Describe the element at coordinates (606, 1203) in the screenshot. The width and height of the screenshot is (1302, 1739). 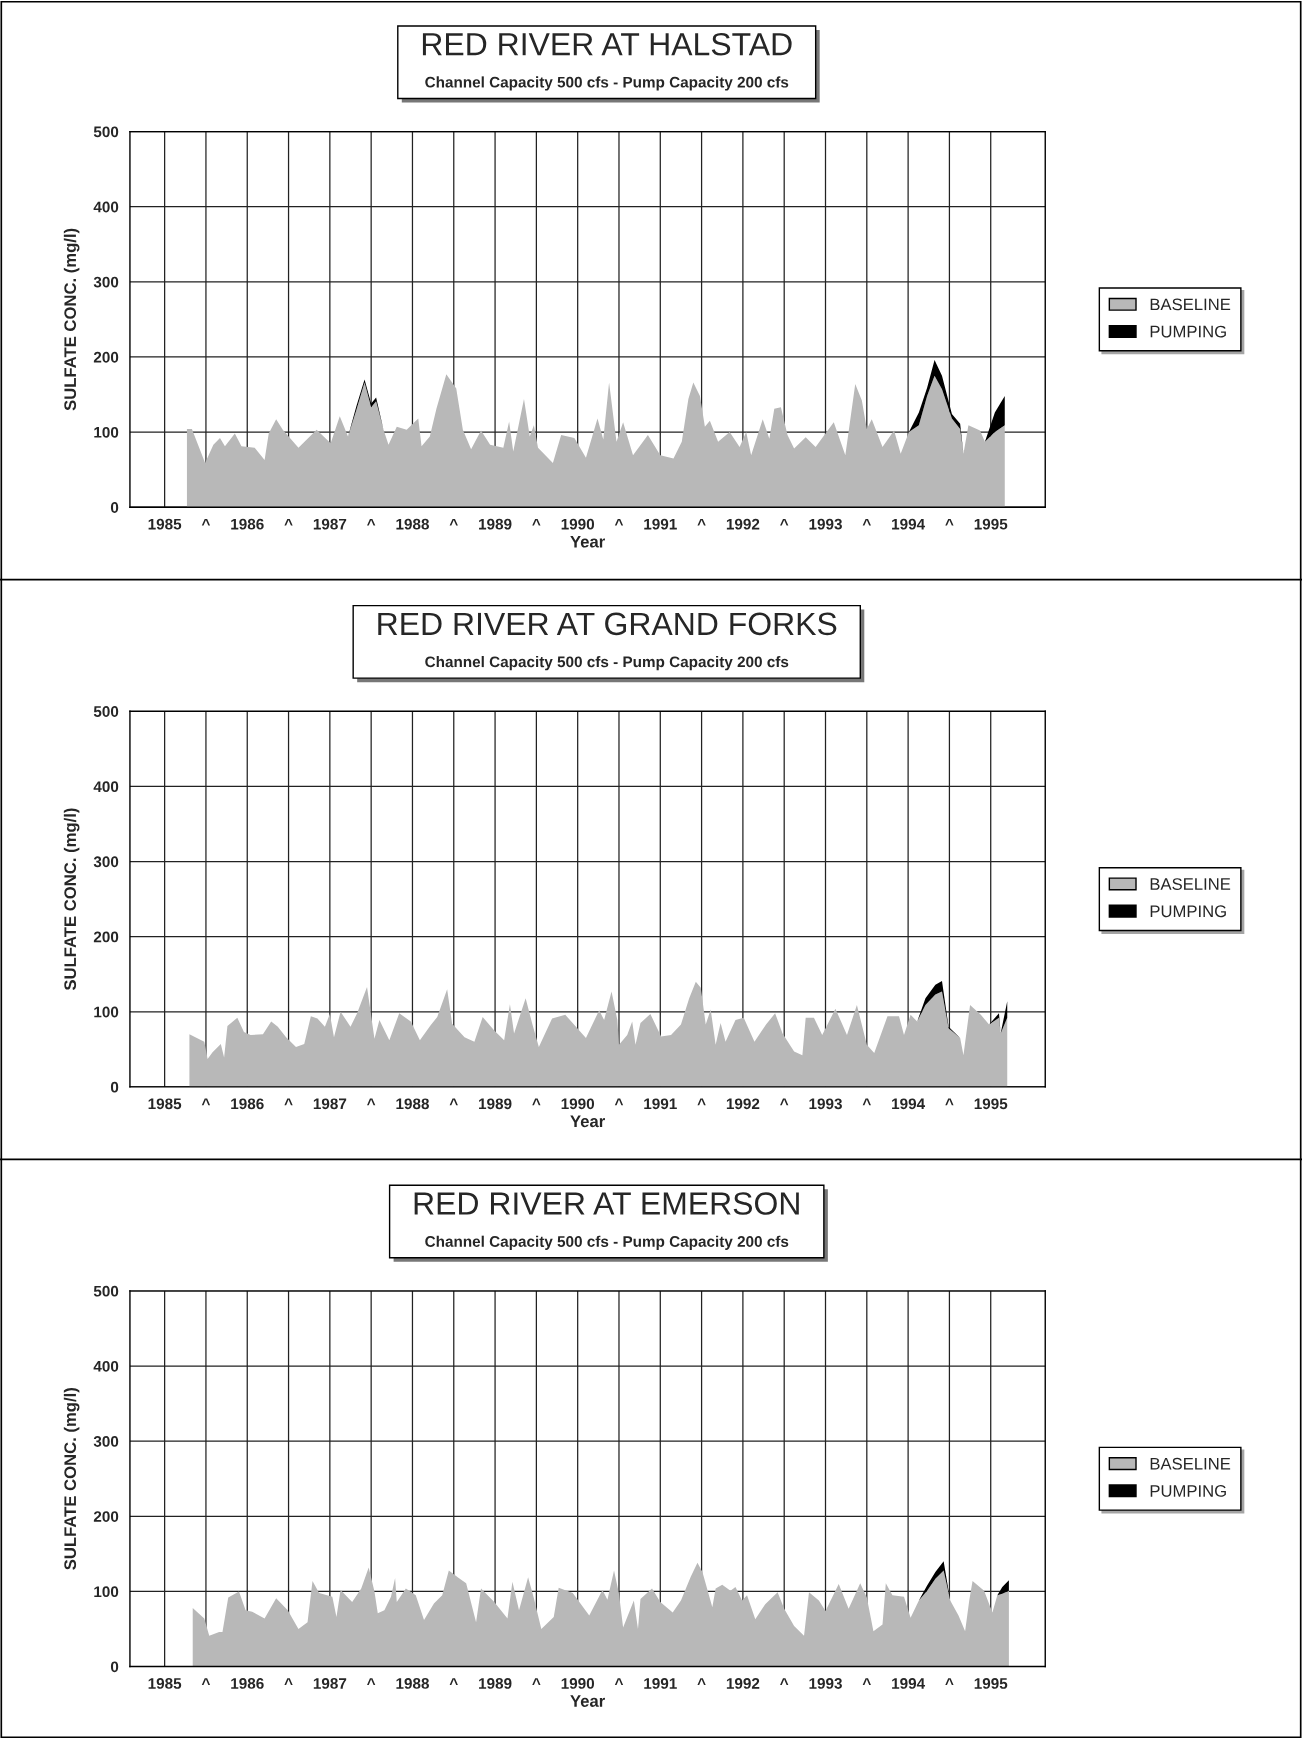
I see `chart-title: RED RIVER AT EMERSON` at that location.